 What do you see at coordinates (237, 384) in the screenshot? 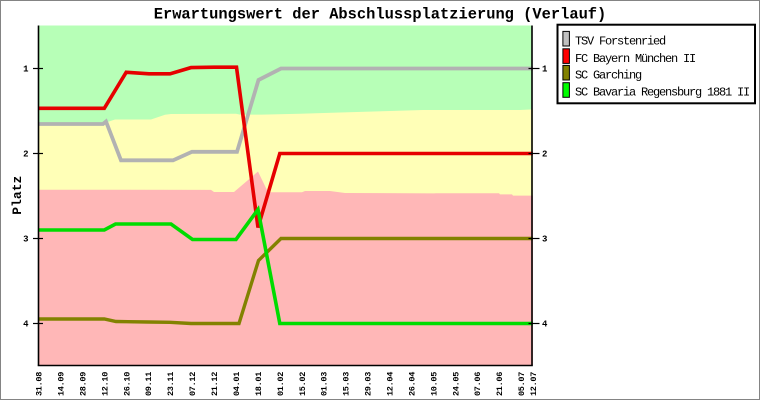
I see `svg-text: 04.01` at bounding box center [237, 384].